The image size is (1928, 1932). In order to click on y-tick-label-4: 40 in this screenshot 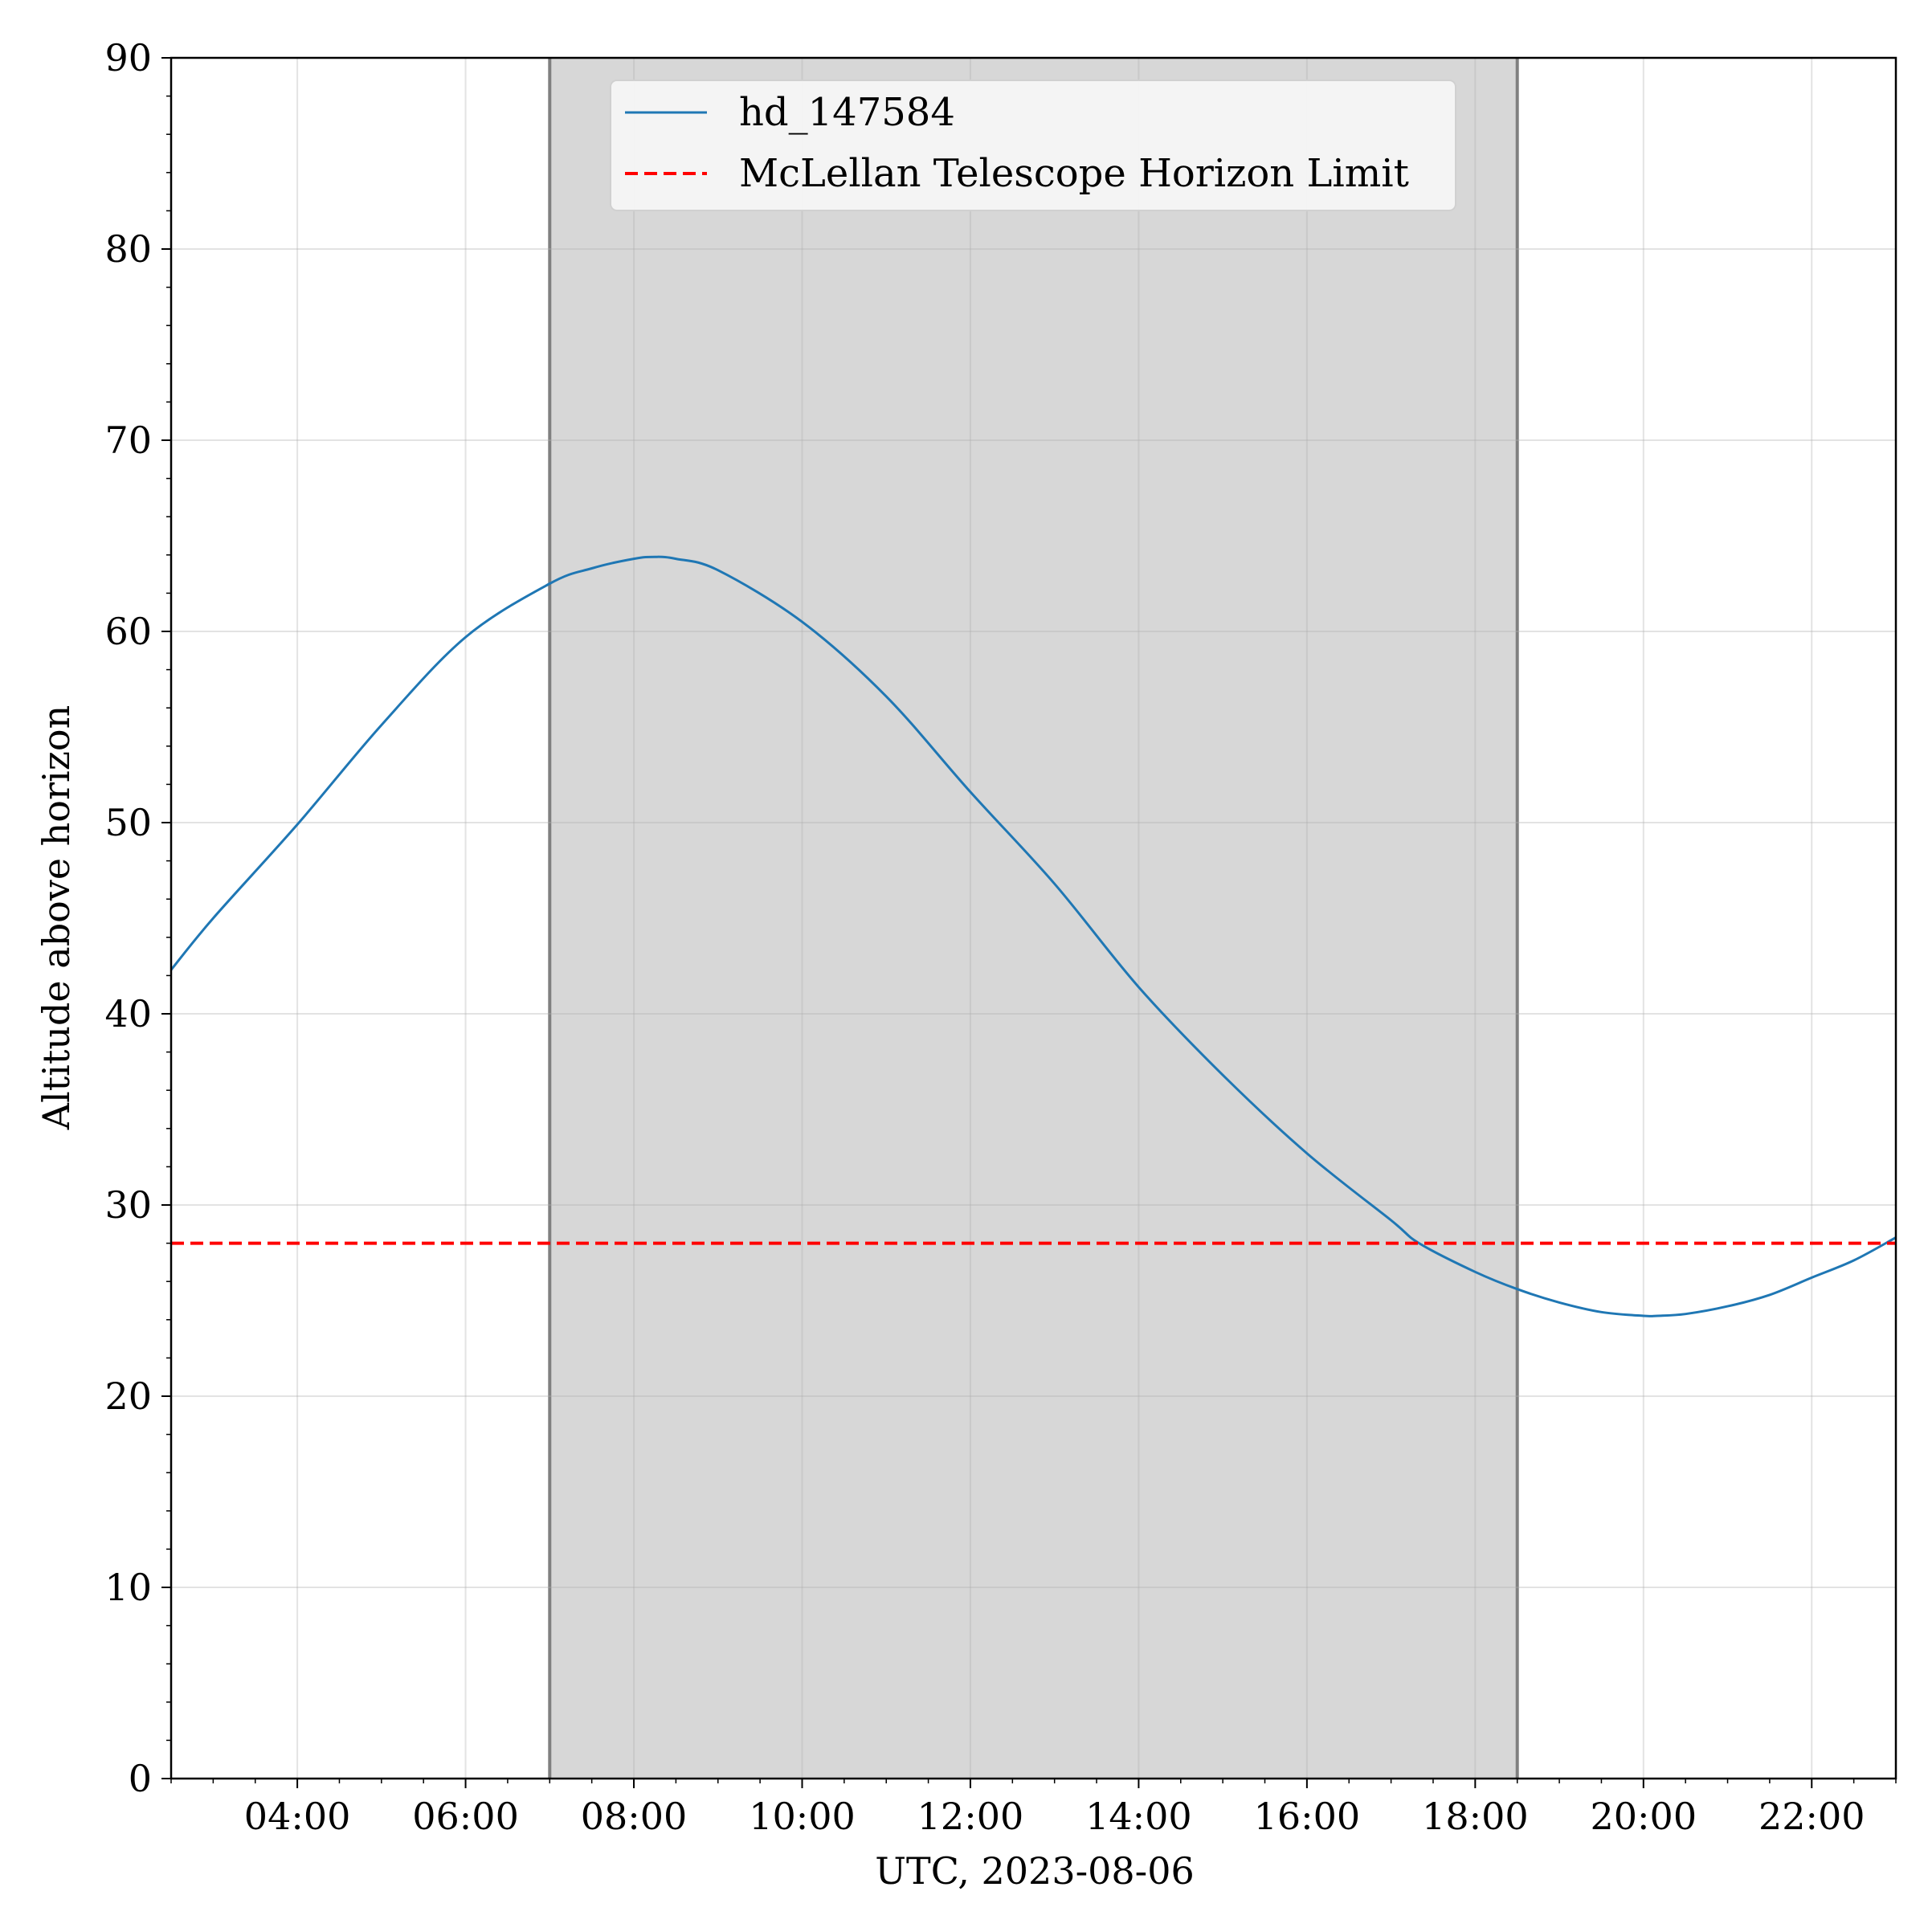, I will do `click(128, 1014)`.